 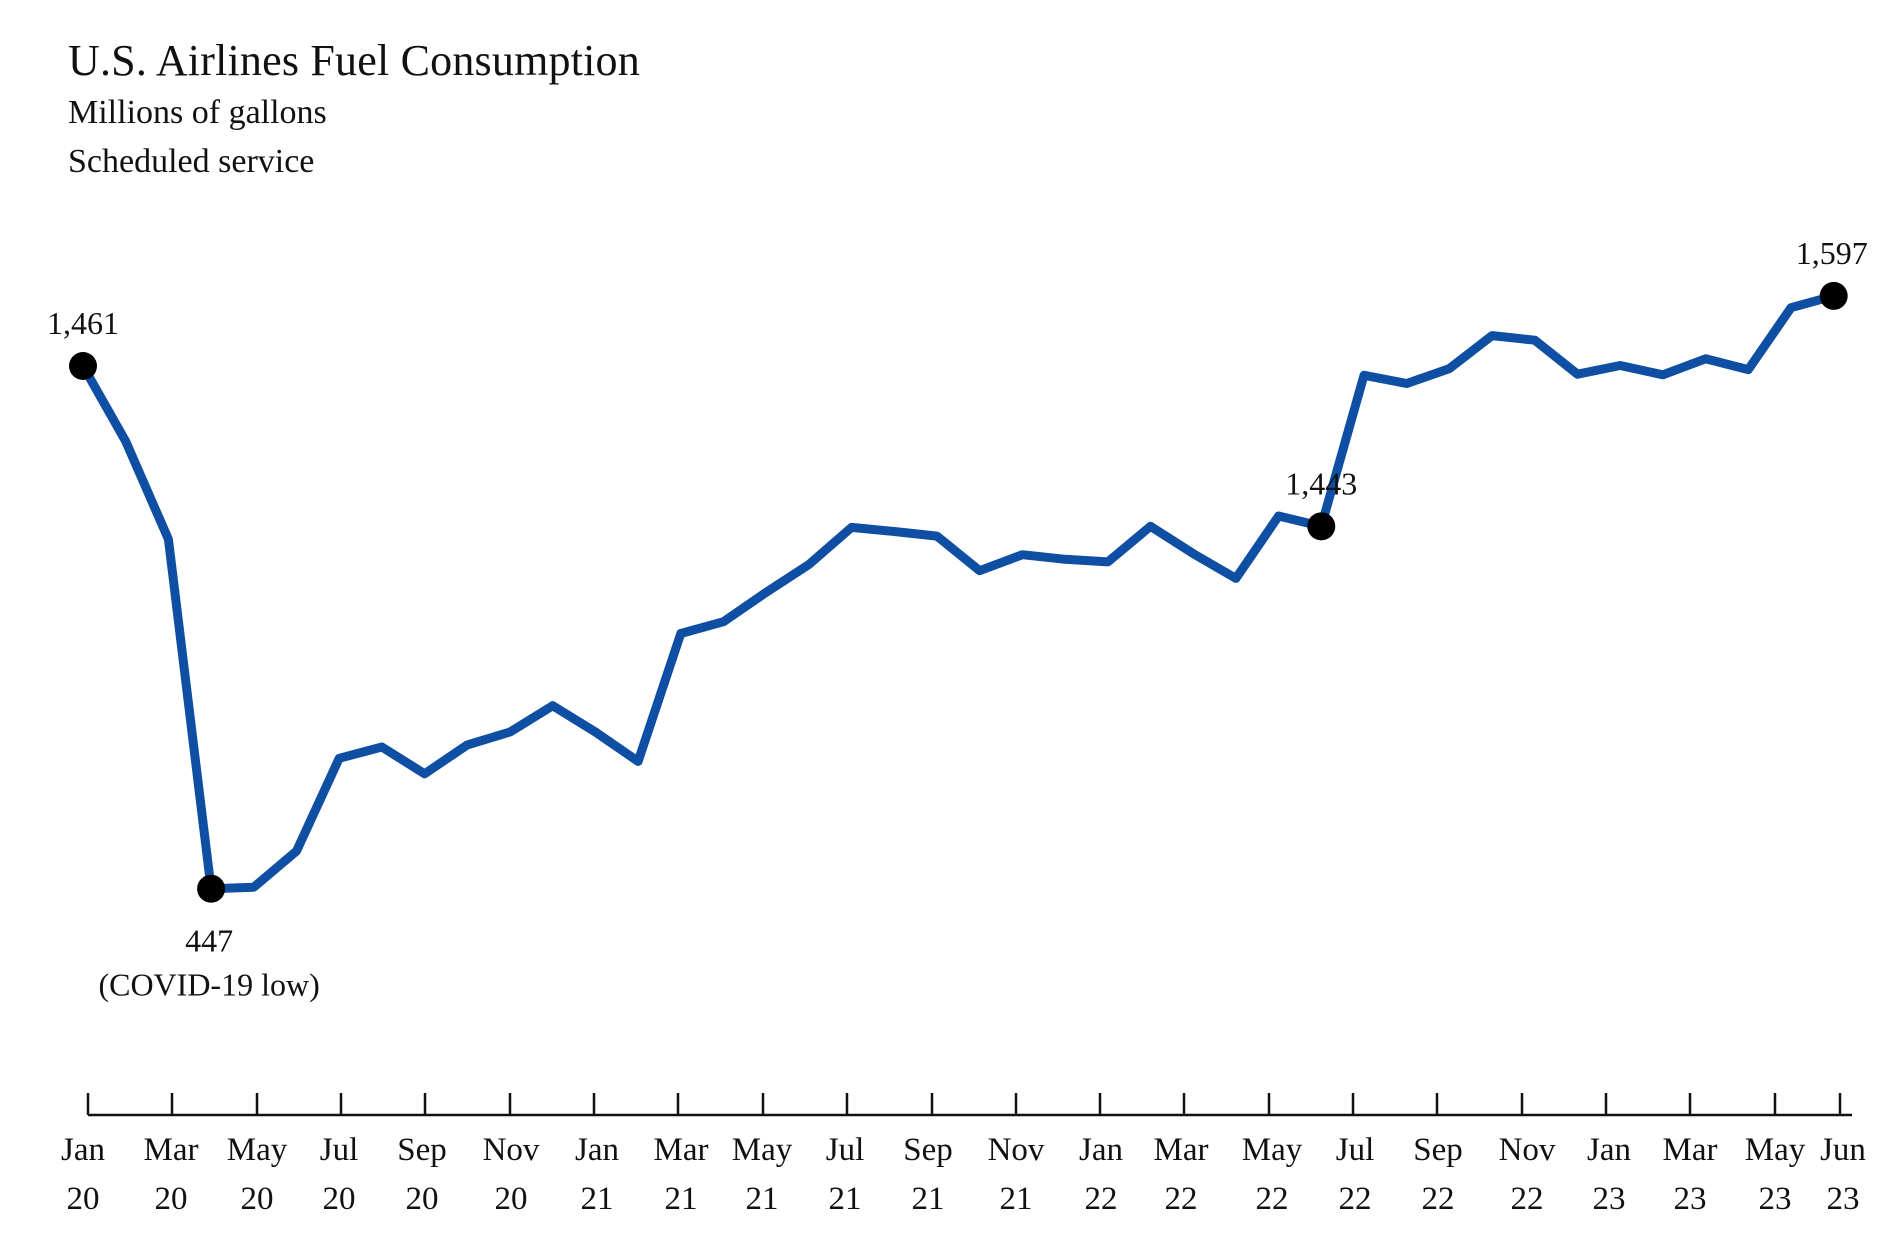 I want to click on data-label: 1,597, so click(x=1832, y=253).